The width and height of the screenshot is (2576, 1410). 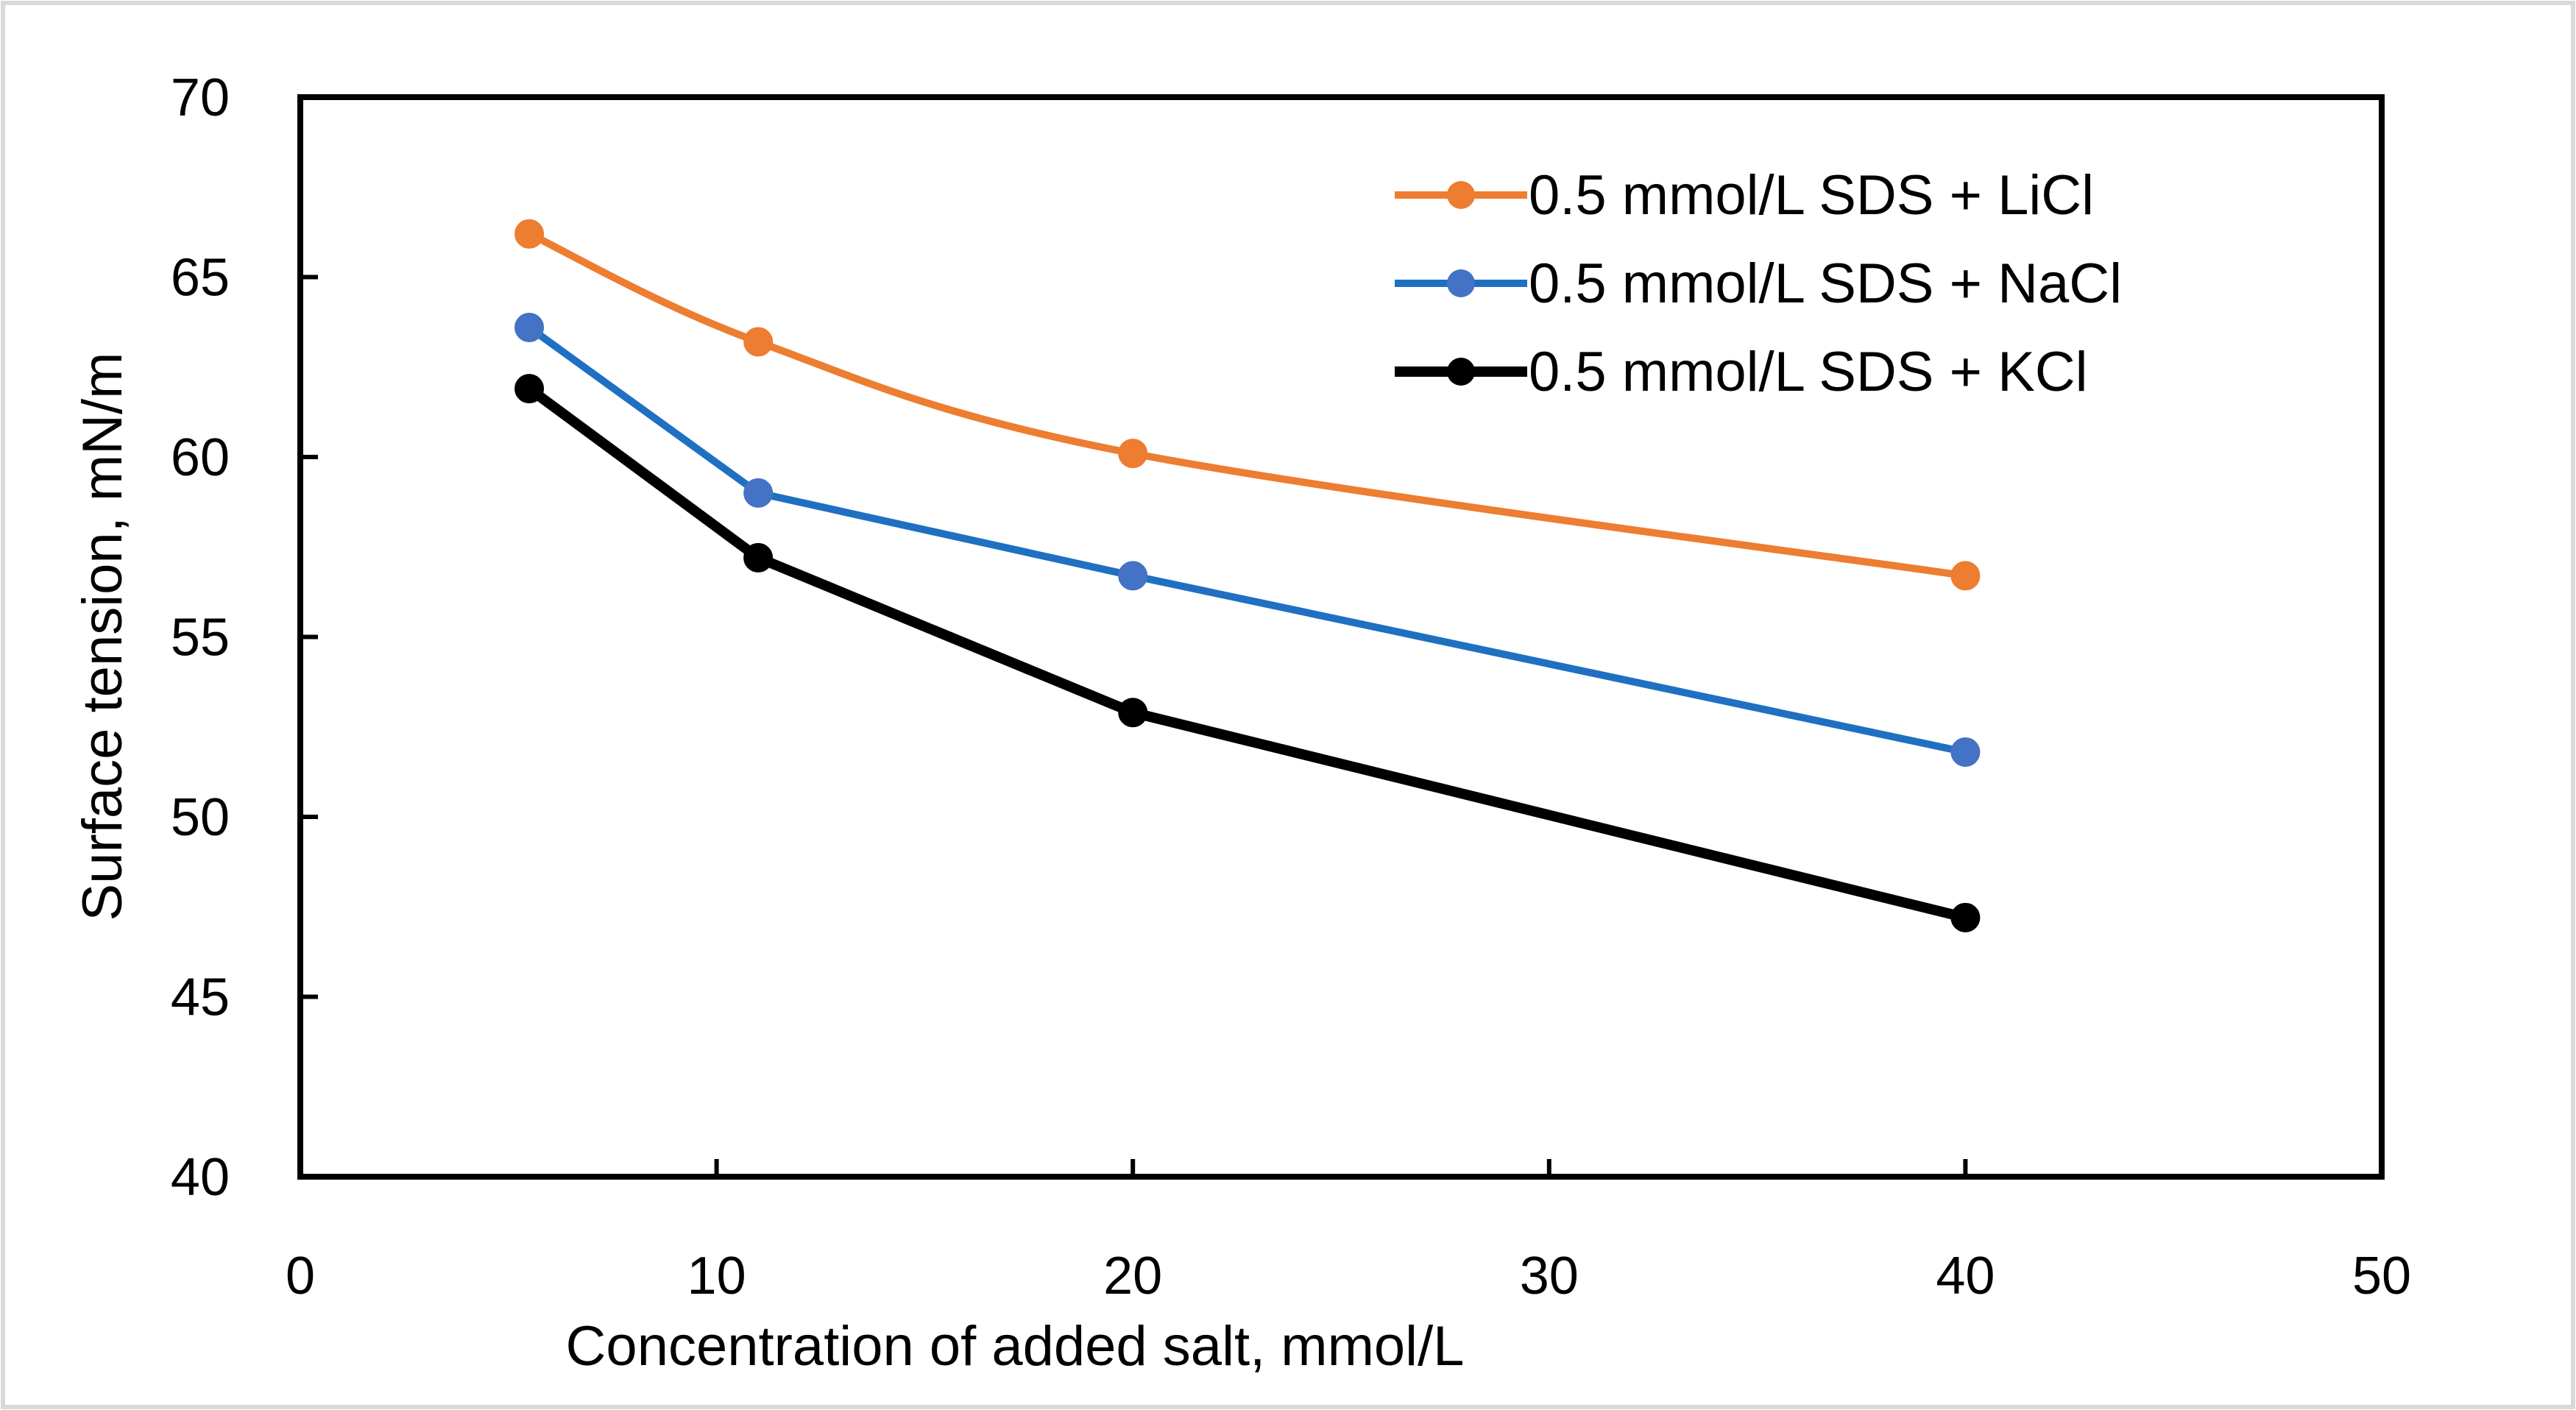 What do you see at coordinates (1015, 1346) in the screenshot?
I see `x-axis-title: Concentration of added salt, mmol/L` at bounding box center [1015, 1346].